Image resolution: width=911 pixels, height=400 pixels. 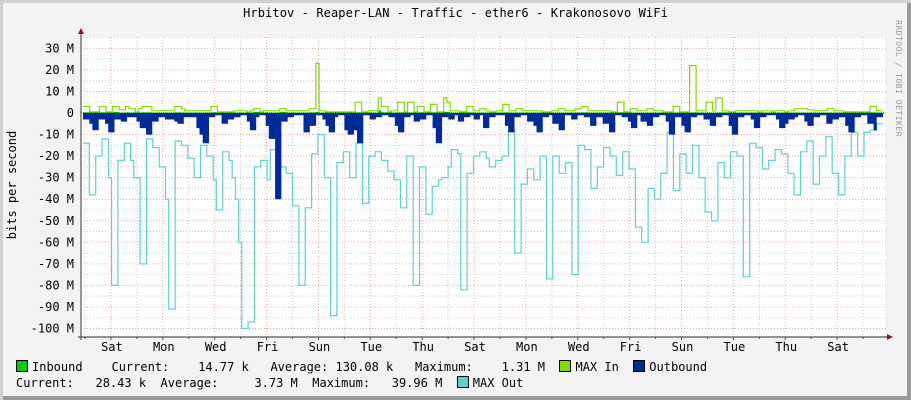 What do you see at coordinates (455, 1) in the screenshot?
I see `frame-top-border` at bounding box center [455, 1].